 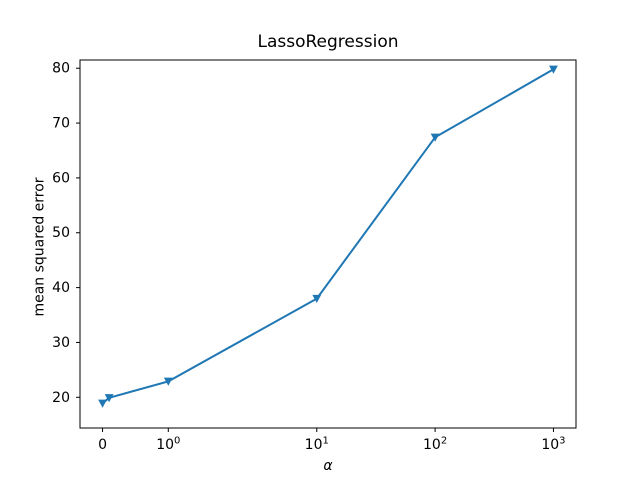 What do you see at coordinates (102, 445) in the screenshot?
I see `x-tick-label: 0` at bounding box center [102, 445].